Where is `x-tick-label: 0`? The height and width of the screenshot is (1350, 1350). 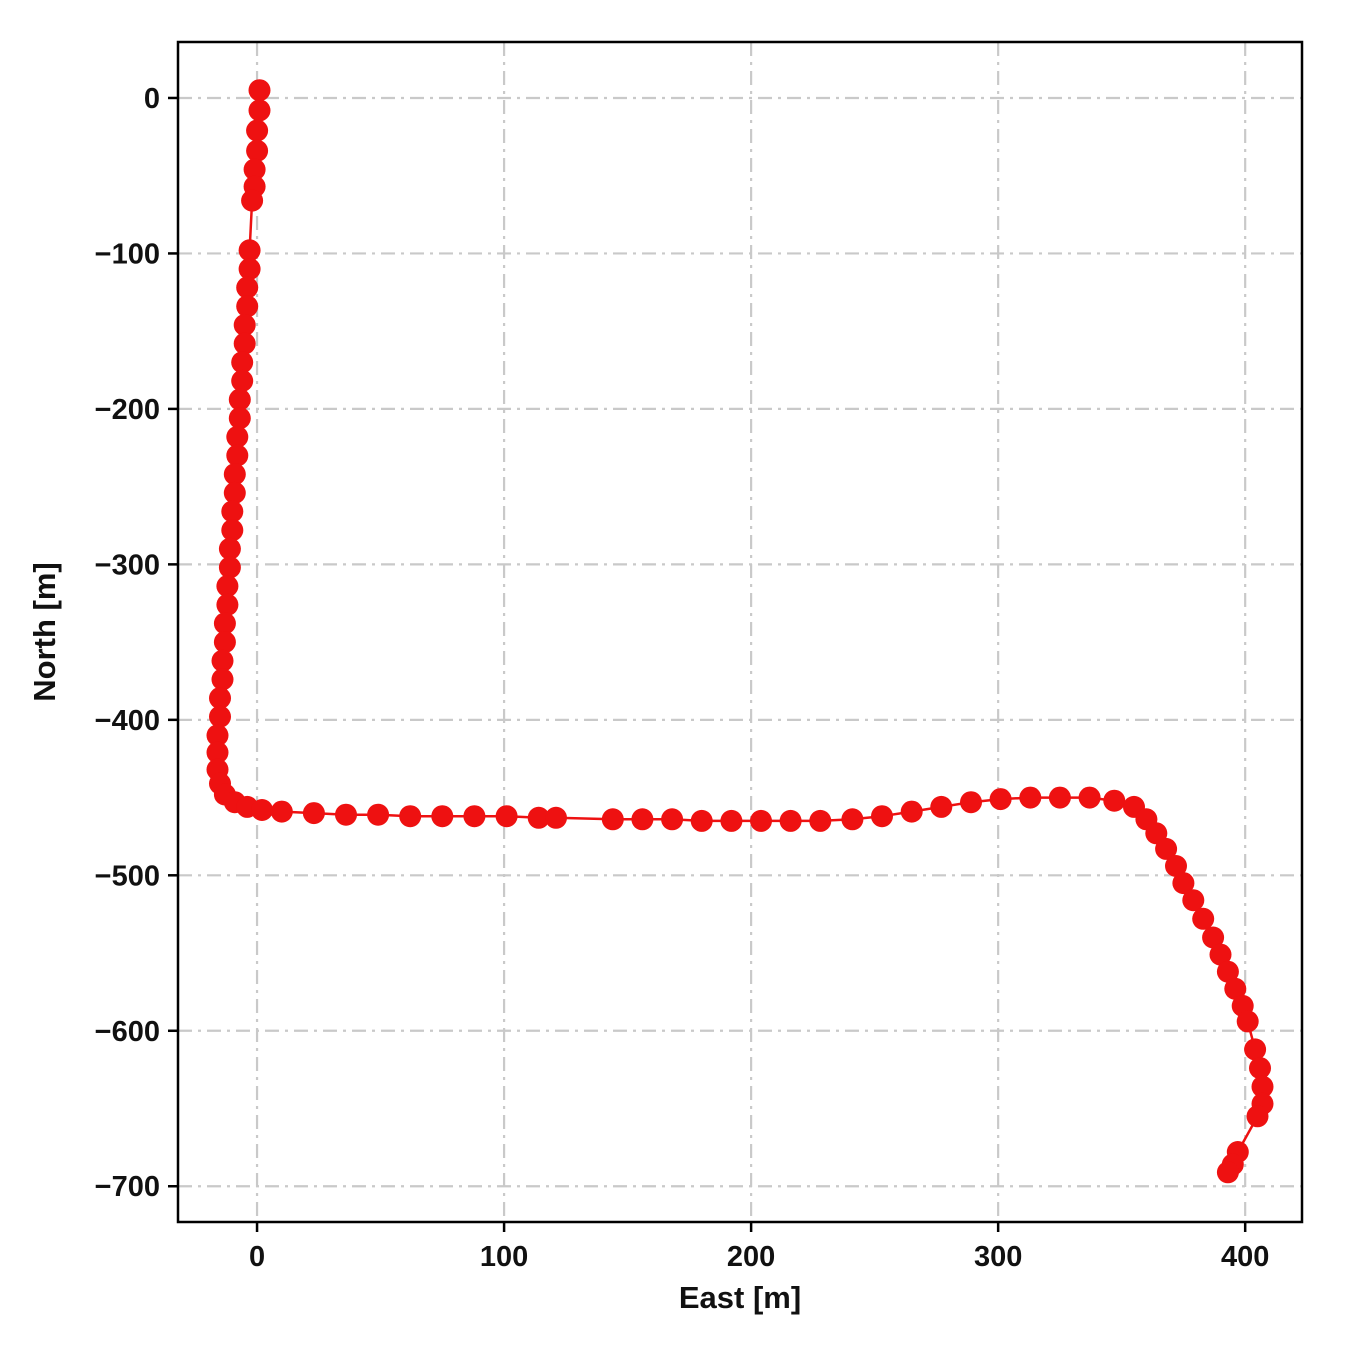
x-tick-label: 0 is located at coordinates (257, 1257).